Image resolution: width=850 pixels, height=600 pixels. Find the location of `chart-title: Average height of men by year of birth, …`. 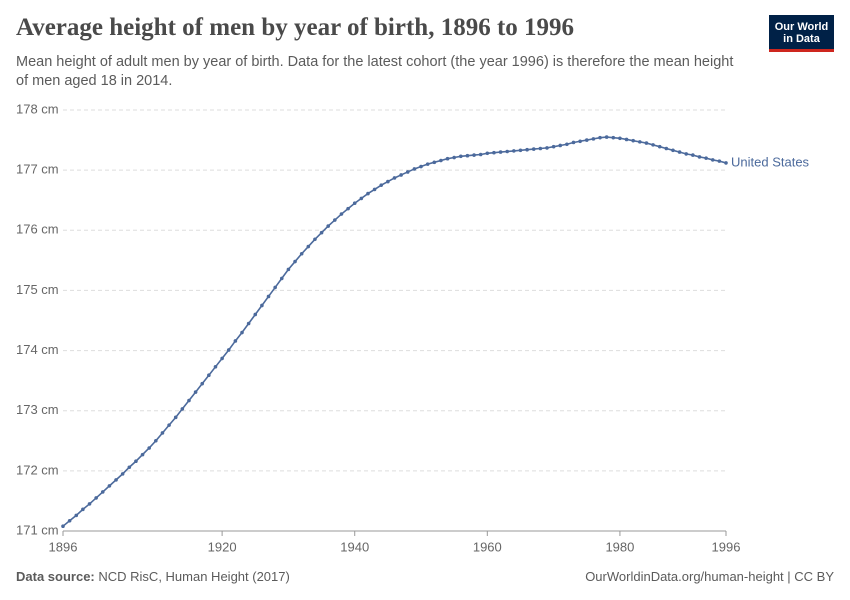

chart-title: Average height of men by year of birth, … is located at coordinates (295, 27).